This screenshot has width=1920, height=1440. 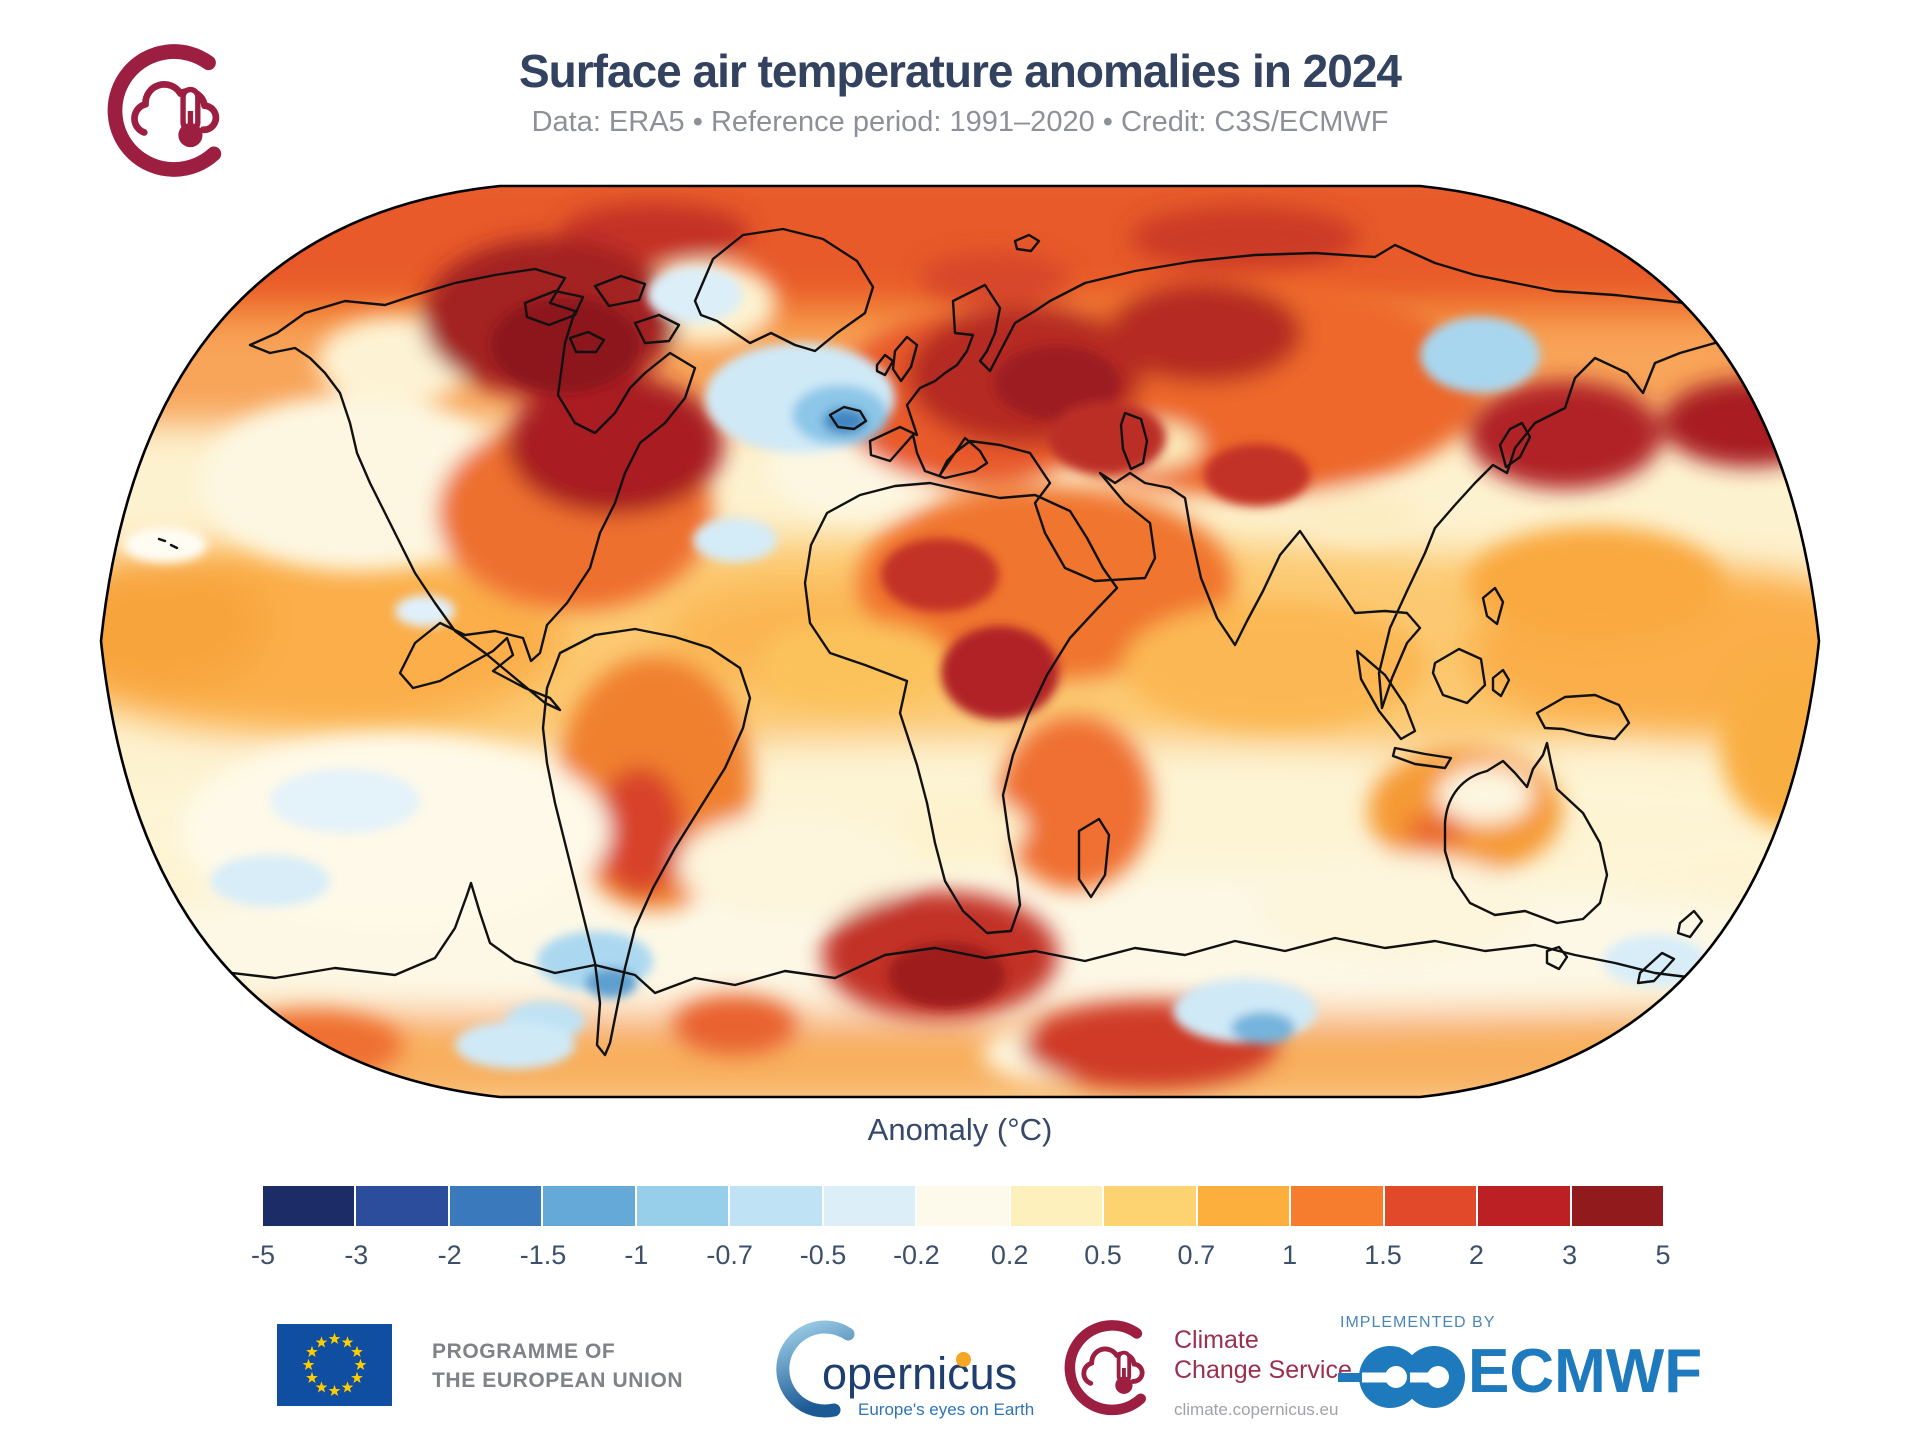 What do you see at coordinates (1570, 1255) in the screenshot?
I see `colorbar-tick: 3` at bounding box center [1570, 1255].